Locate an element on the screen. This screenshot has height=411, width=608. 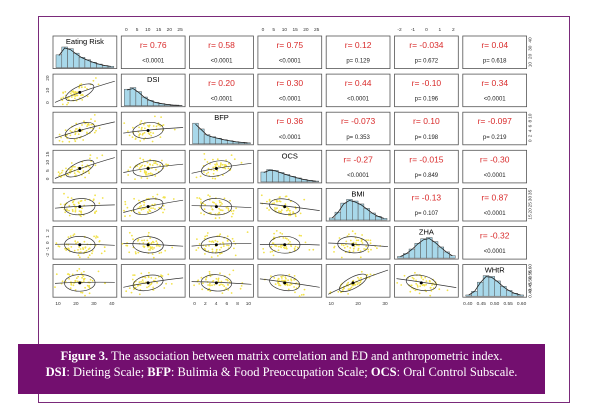
correlation-value: r= -0.015 is located at coordinates (426, 159).